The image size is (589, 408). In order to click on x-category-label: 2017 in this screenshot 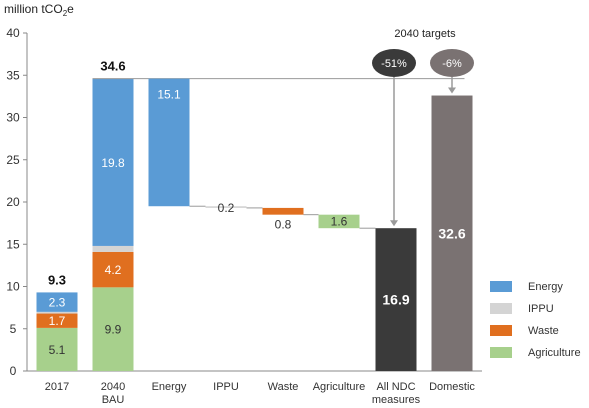, I will do `click(57, 387)`.